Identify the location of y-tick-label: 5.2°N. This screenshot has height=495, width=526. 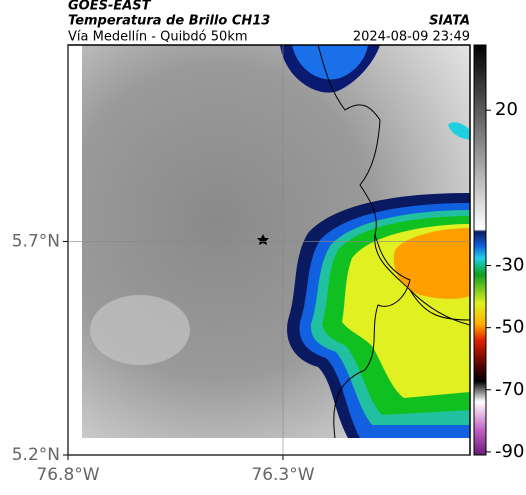
(36, 455).